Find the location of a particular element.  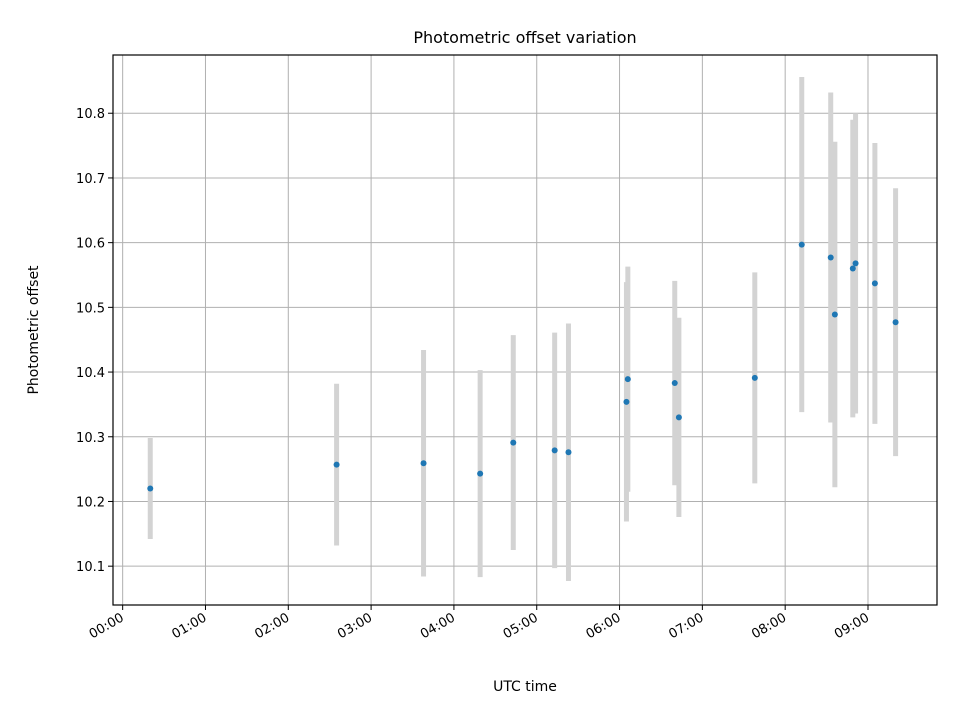

x-axis-label: UTC time is located at coordinates (525, 687).